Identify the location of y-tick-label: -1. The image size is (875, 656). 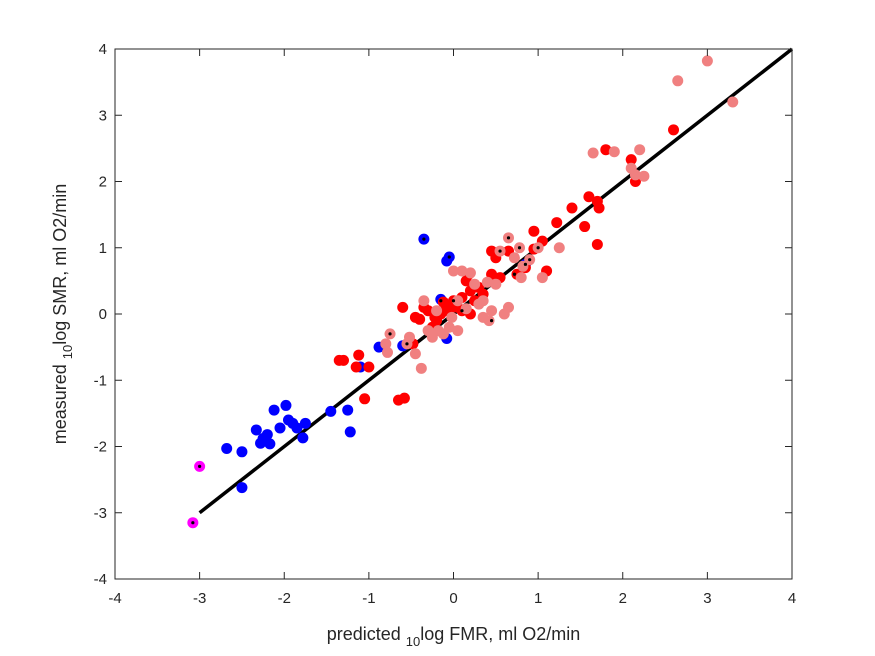
(100, 380).